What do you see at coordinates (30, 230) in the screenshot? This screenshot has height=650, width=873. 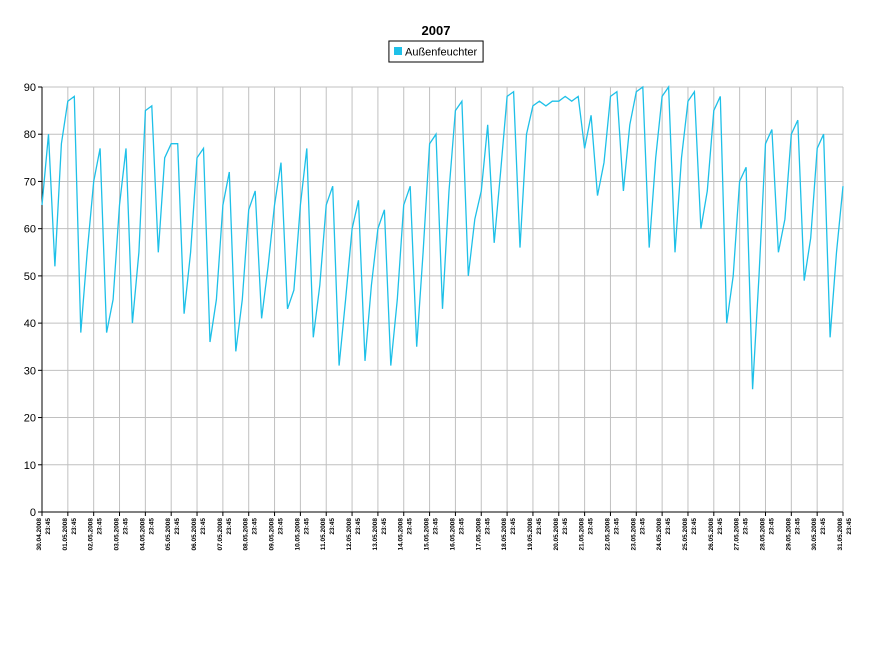 I see `y-tick-label: 60` at bounding box center [30, 230].